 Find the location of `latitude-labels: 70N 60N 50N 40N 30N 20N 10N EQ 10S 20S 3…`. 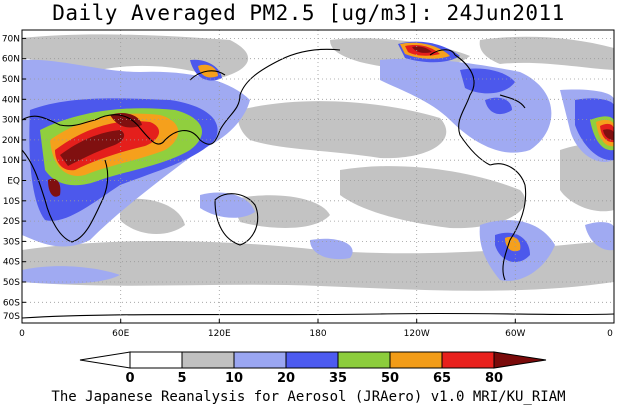

latitude-labels: 70N 60N 50N 40N 30N 20N 10N EQ 10S 20S 3… is located at coordinates (11, 178).